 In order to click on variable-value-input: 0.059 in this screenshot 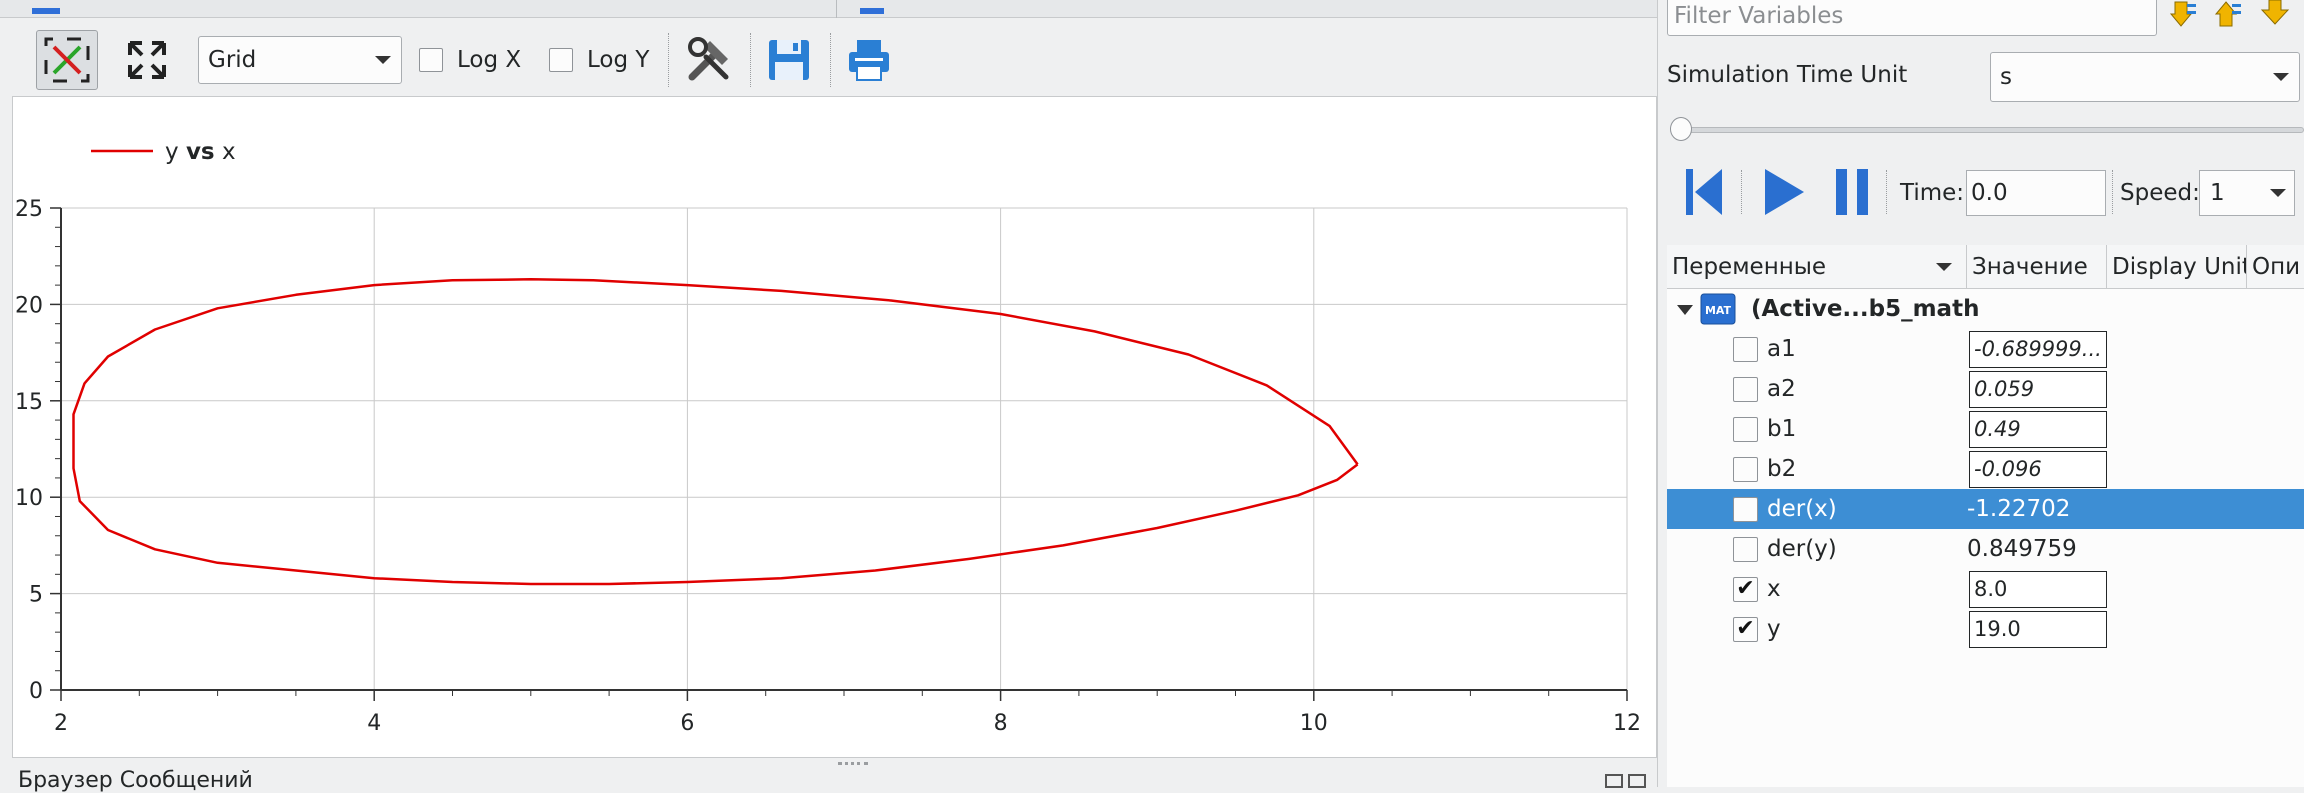, I will do `click(2038, 389)`.